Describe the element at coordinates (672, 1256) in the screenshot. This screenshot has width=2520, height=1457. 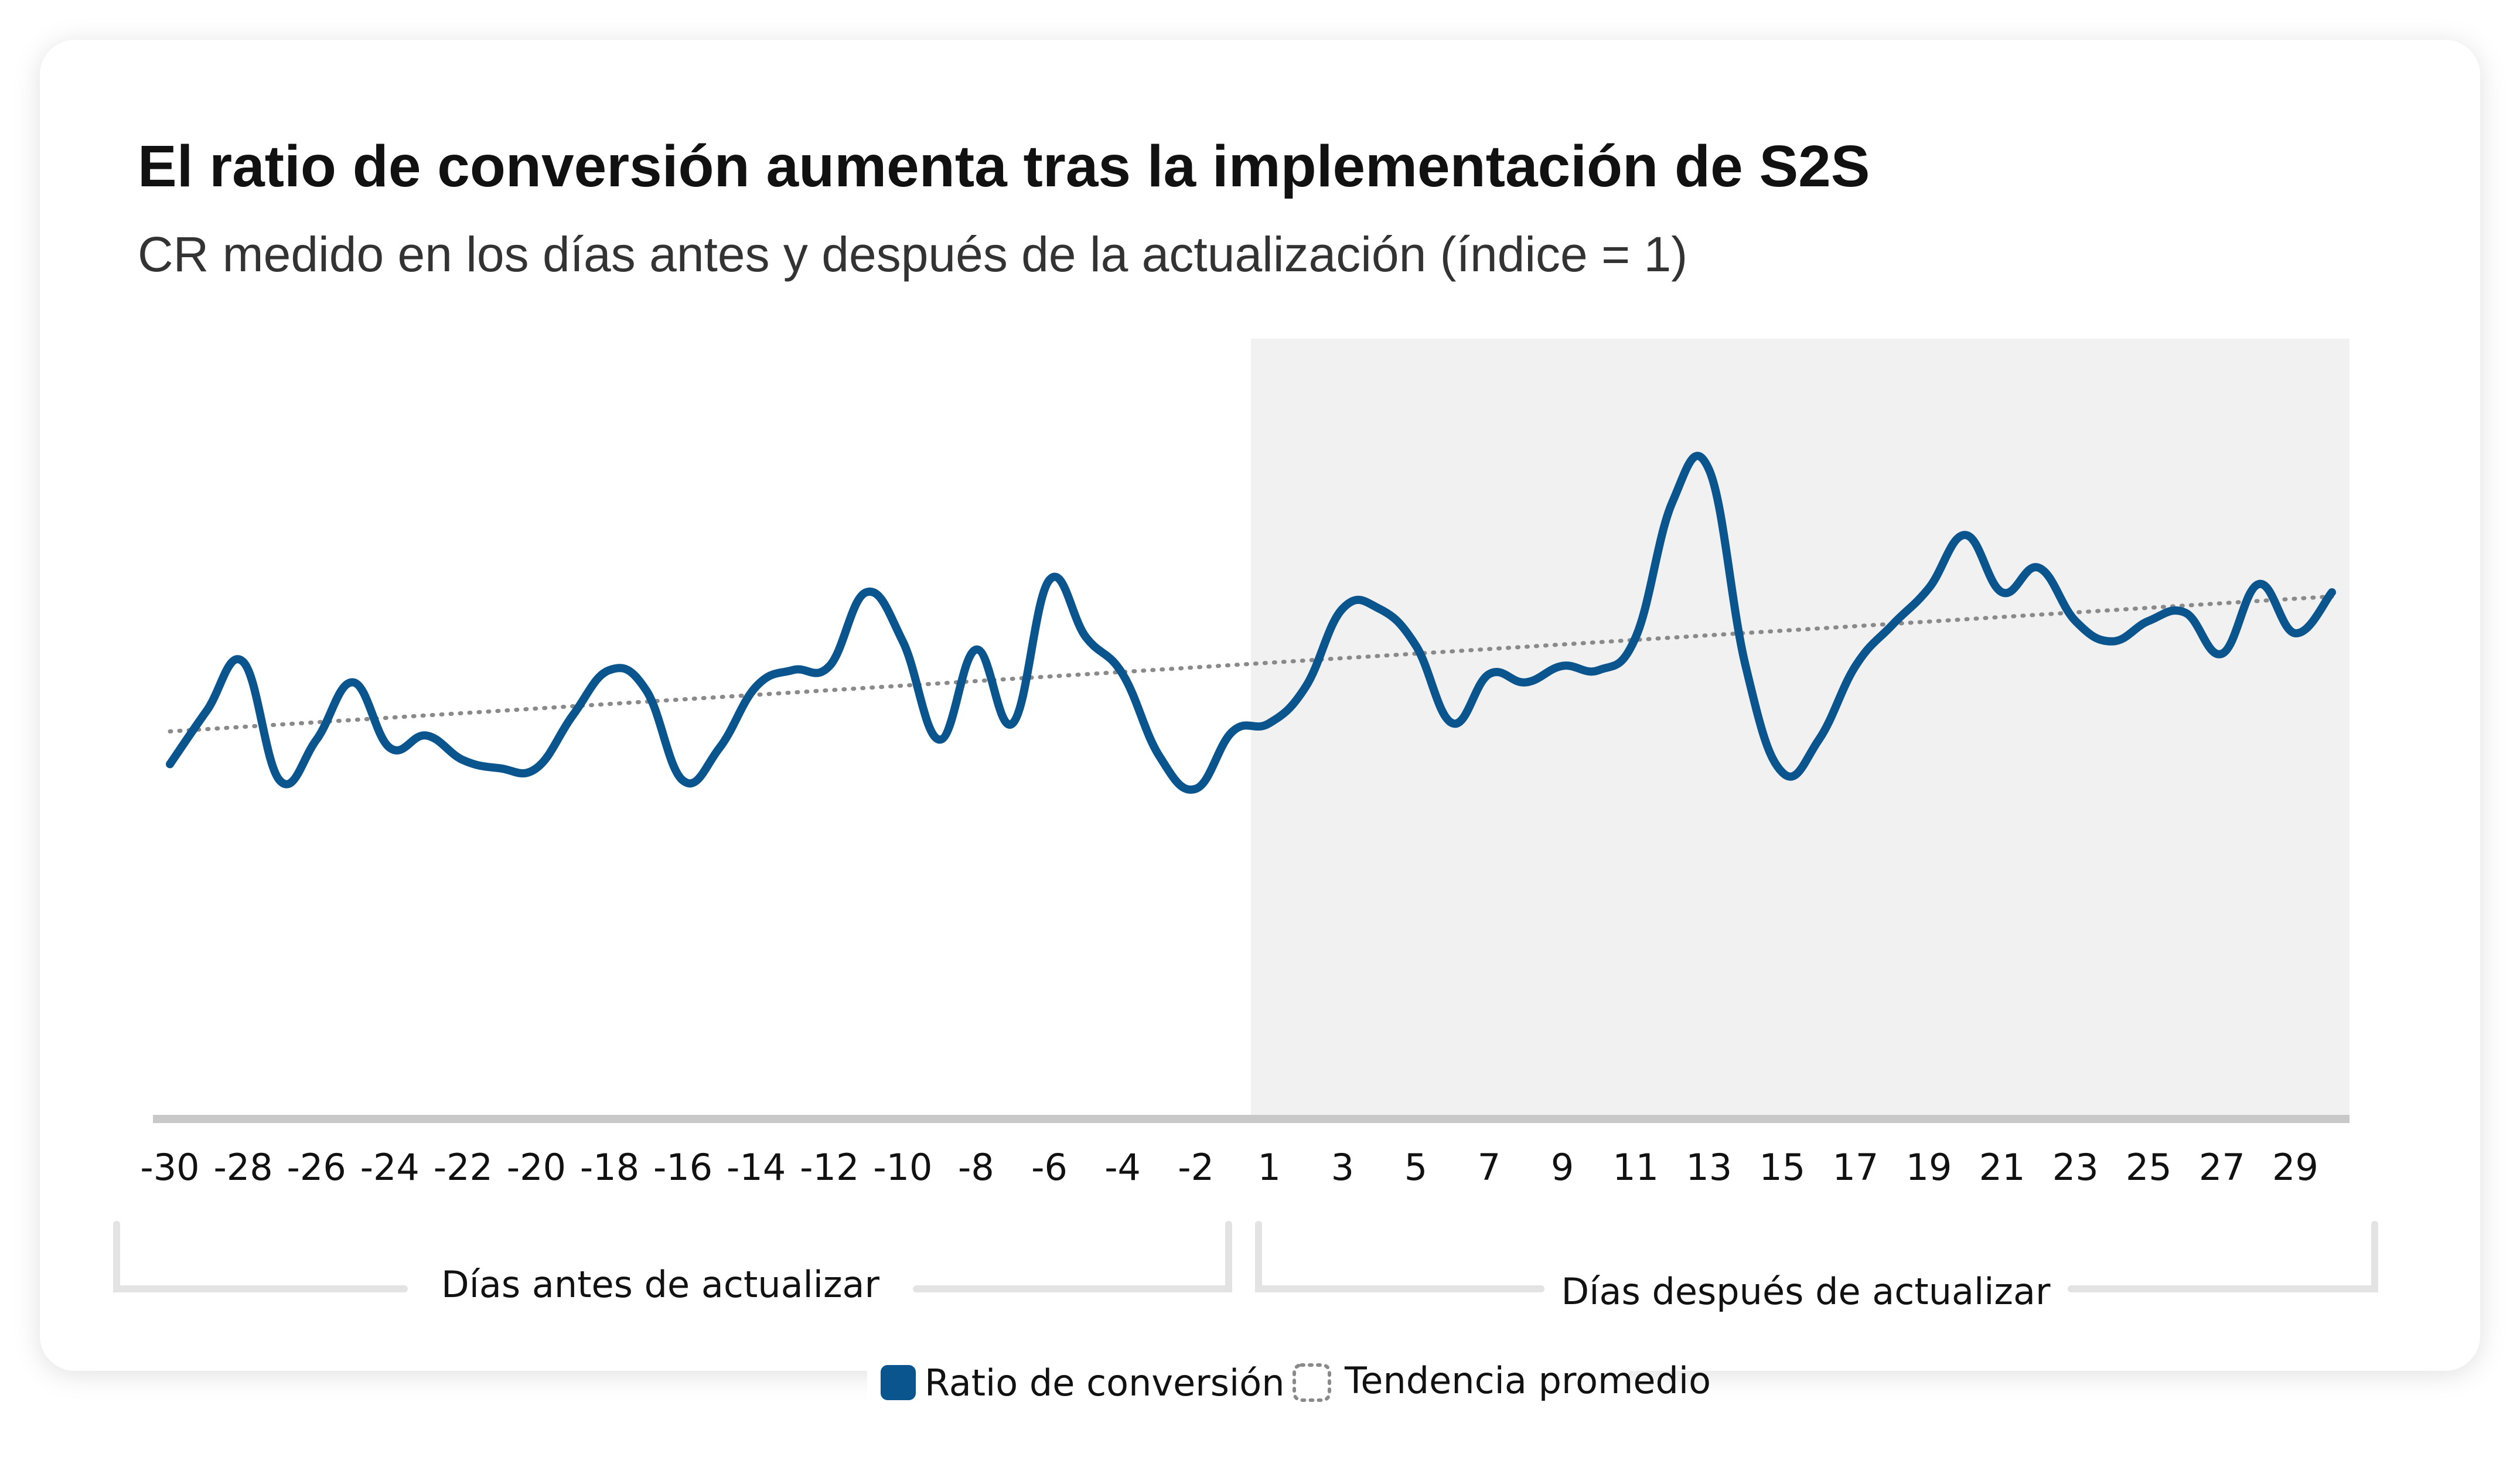
I see `before-period-bracket` at that location.